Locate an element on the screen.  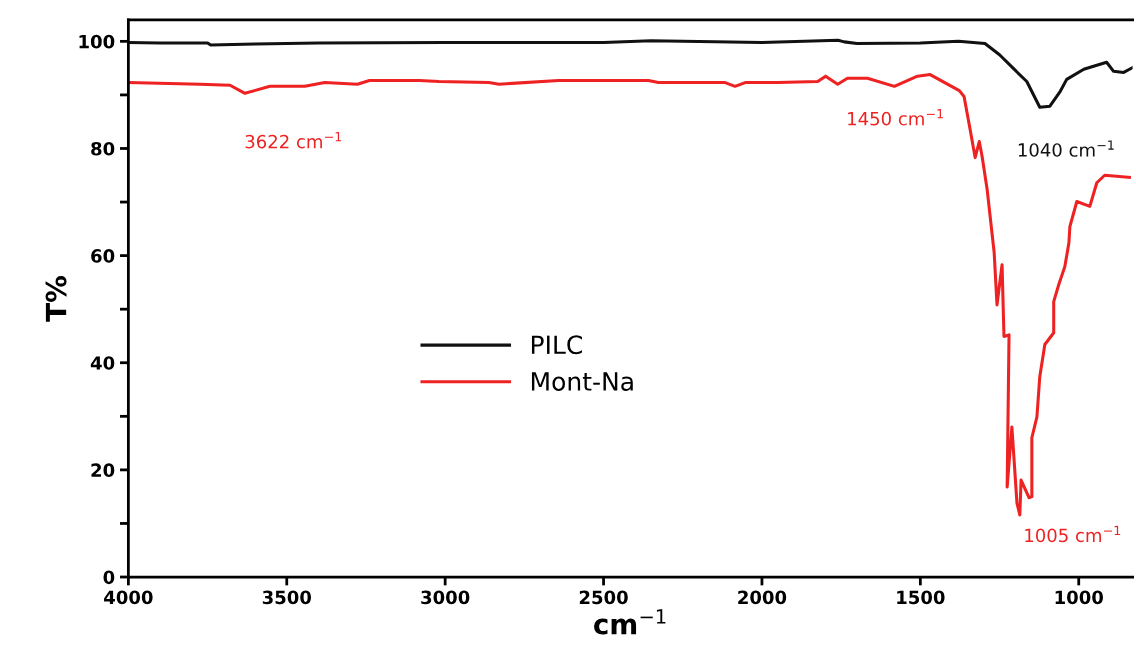
x-tick-label: 3000 is located at coordinates (445, 597).